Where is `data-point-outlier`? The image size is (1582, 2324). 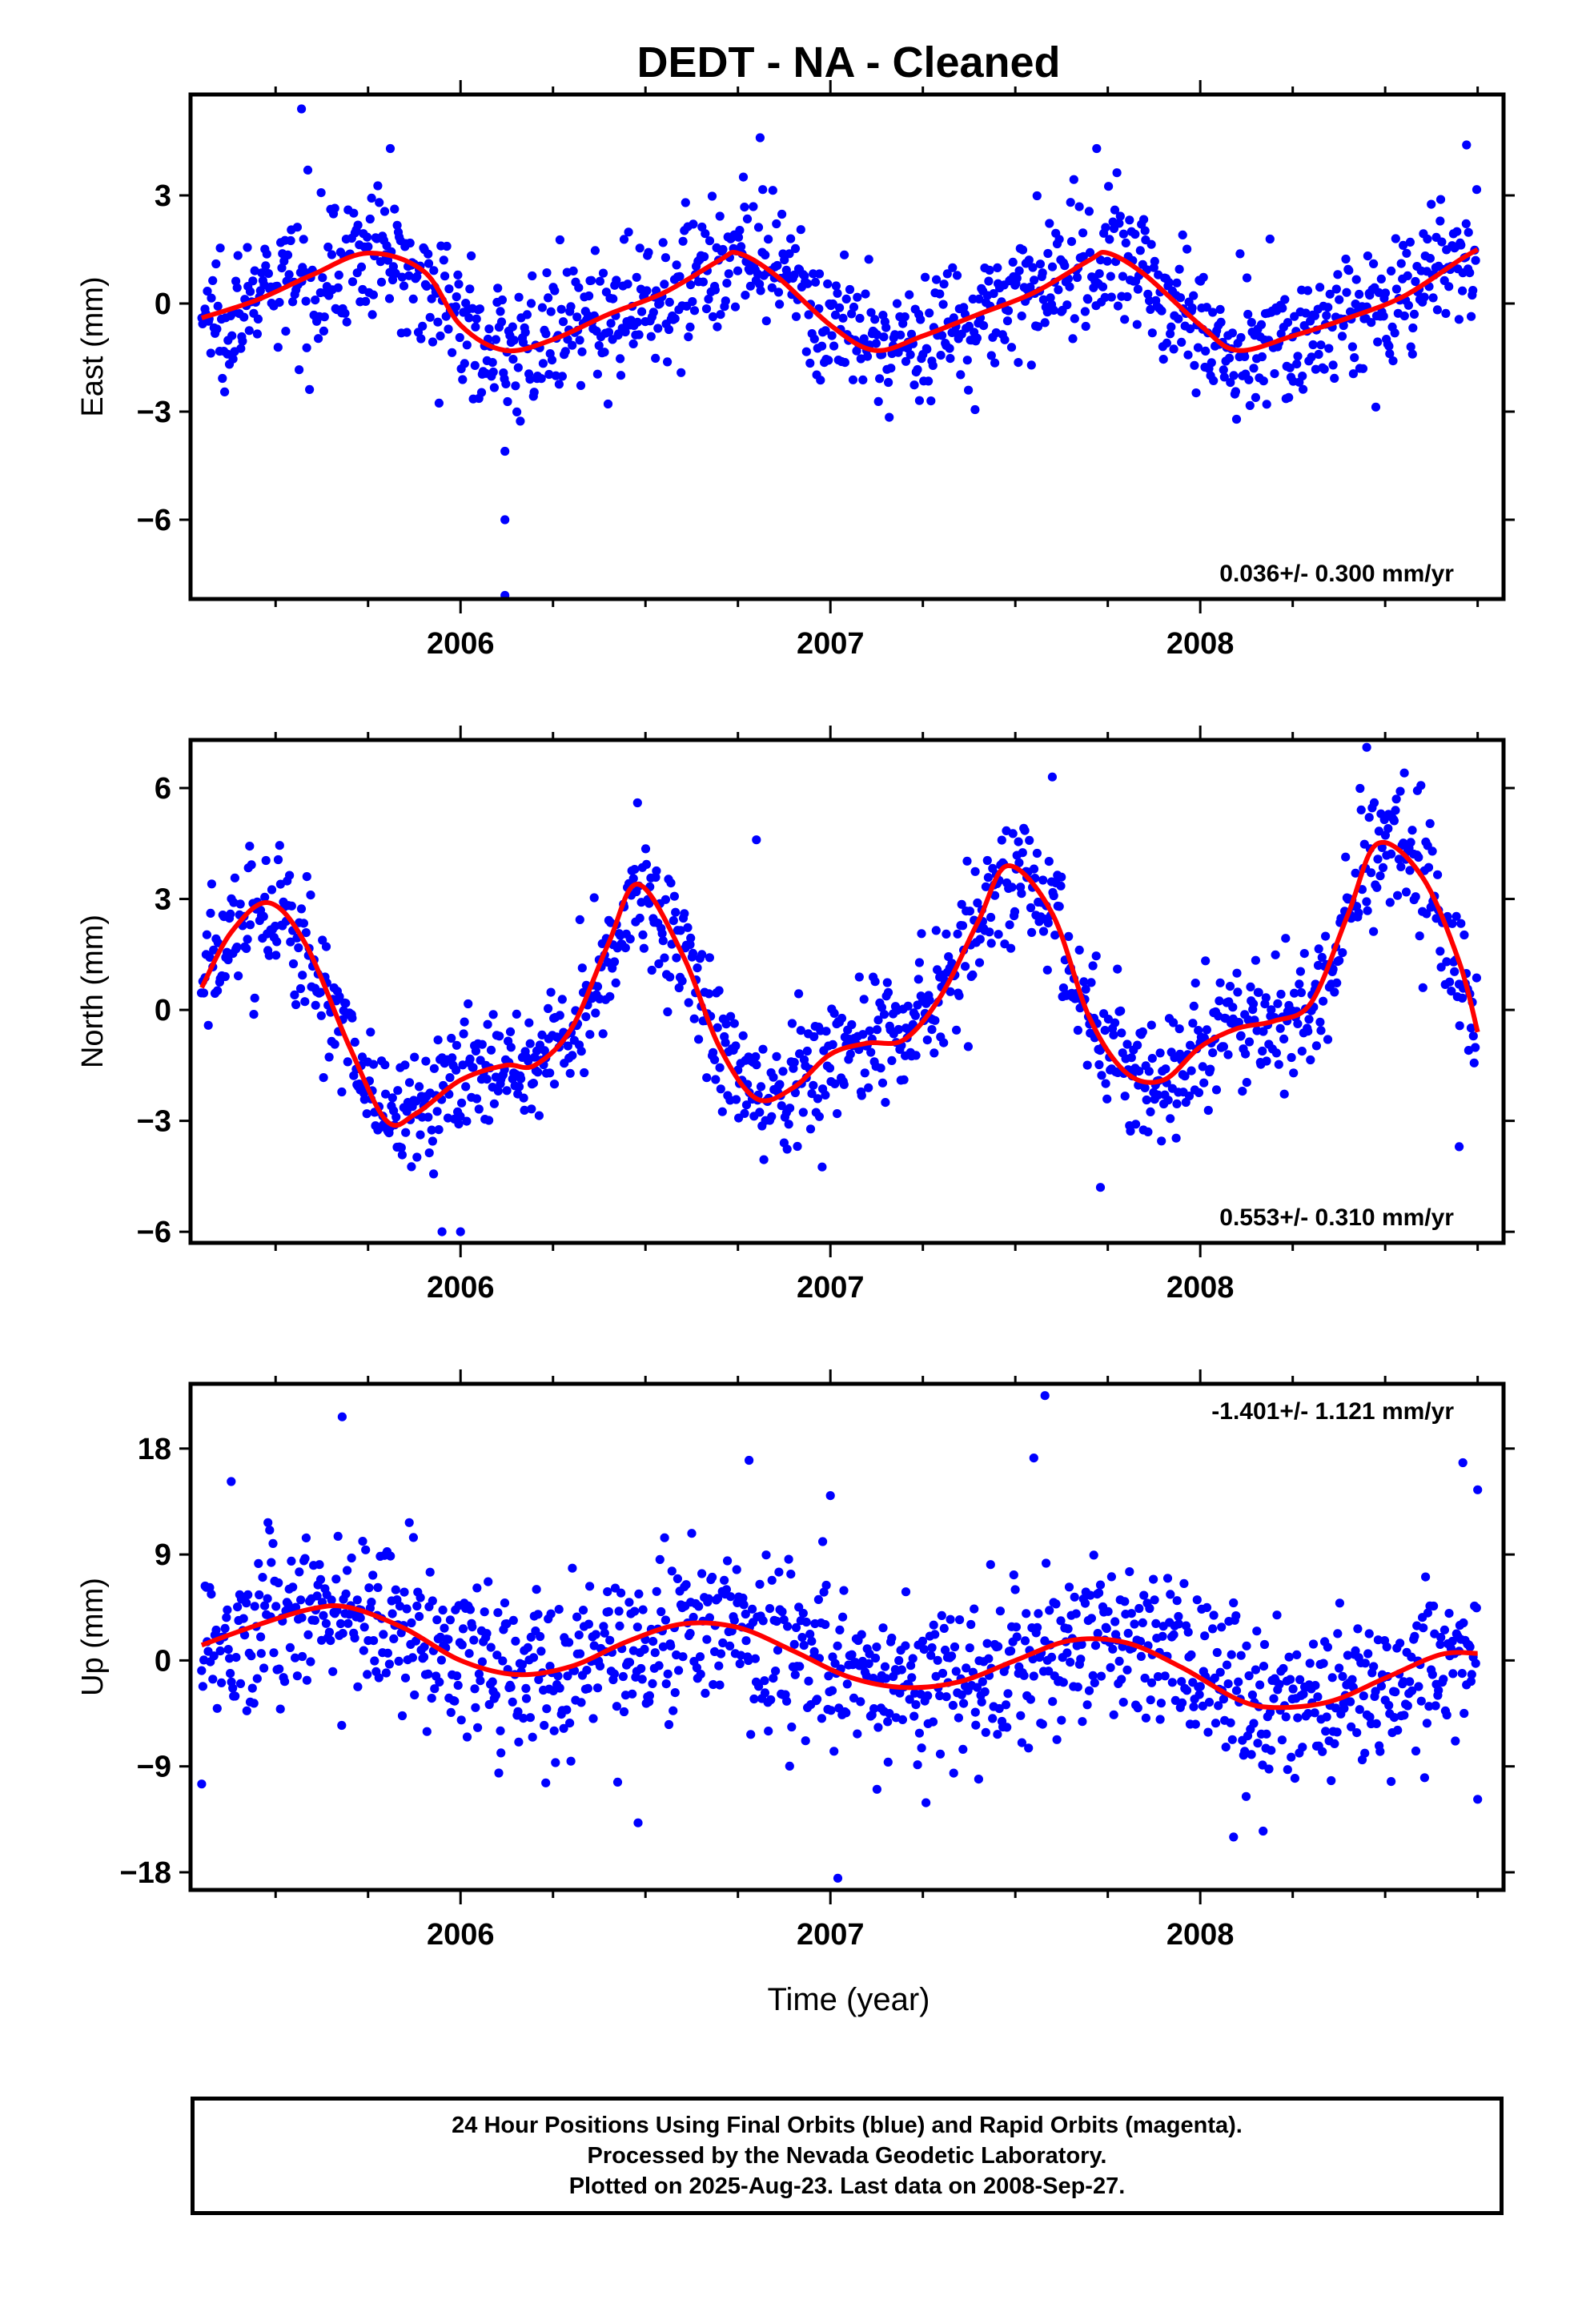
data-point-outlier is located at coordinates (442, 1231).